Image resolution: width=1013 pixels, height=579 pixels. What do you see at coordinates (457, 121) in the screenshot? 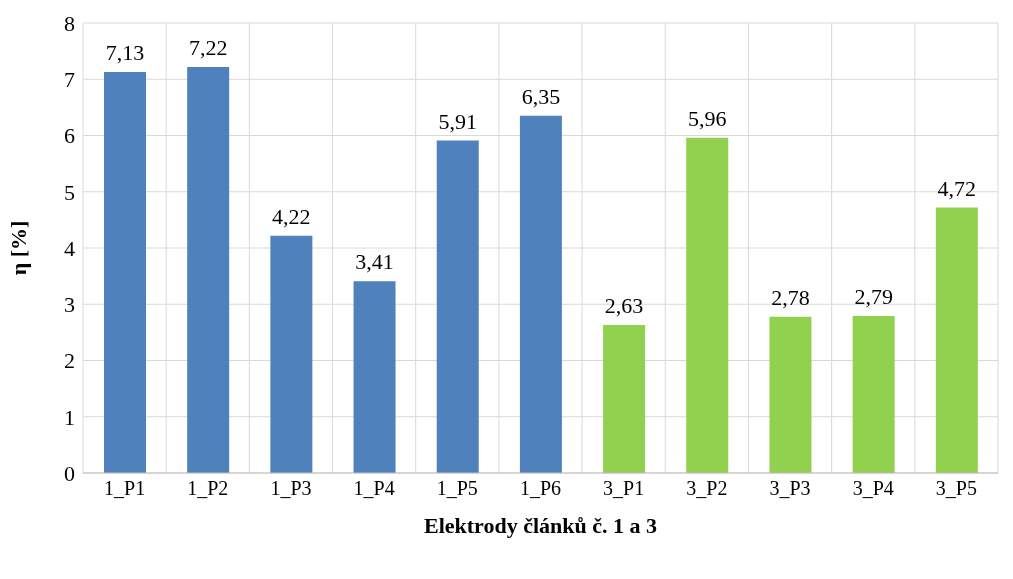
I see `data-label: 5,91` at bounding box center [457, 121].